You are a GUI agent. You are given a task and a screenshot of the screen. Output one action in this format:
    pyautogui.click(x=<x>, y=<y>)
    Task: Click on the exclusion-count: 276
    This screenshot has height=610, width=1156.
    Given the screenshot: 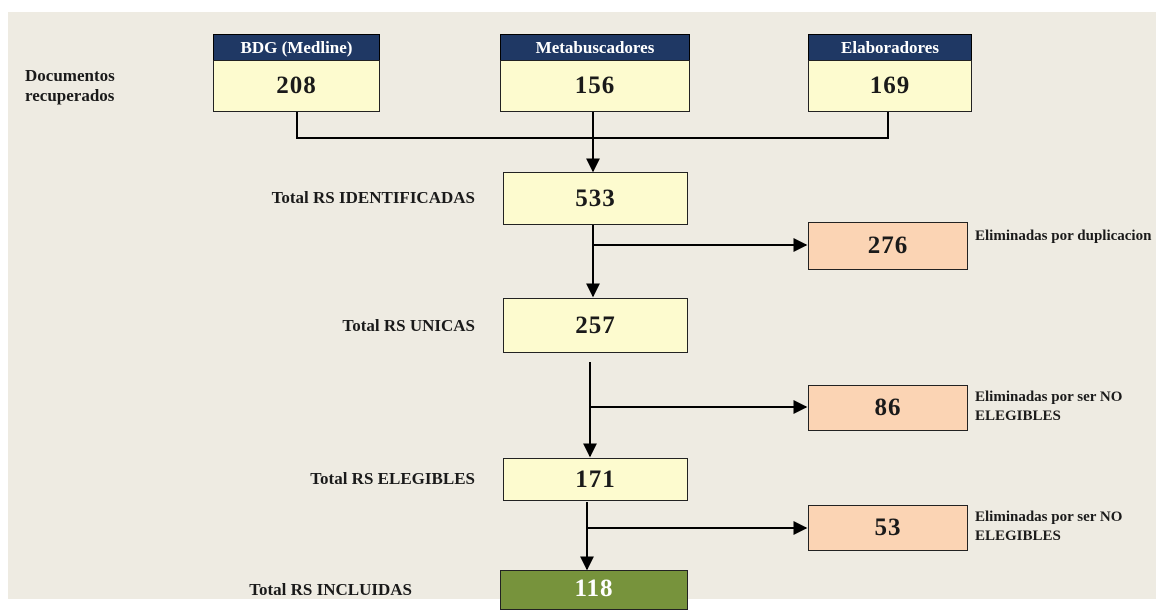 What is the action you would take?
    pyautogui.click(x=888, y=246)
    